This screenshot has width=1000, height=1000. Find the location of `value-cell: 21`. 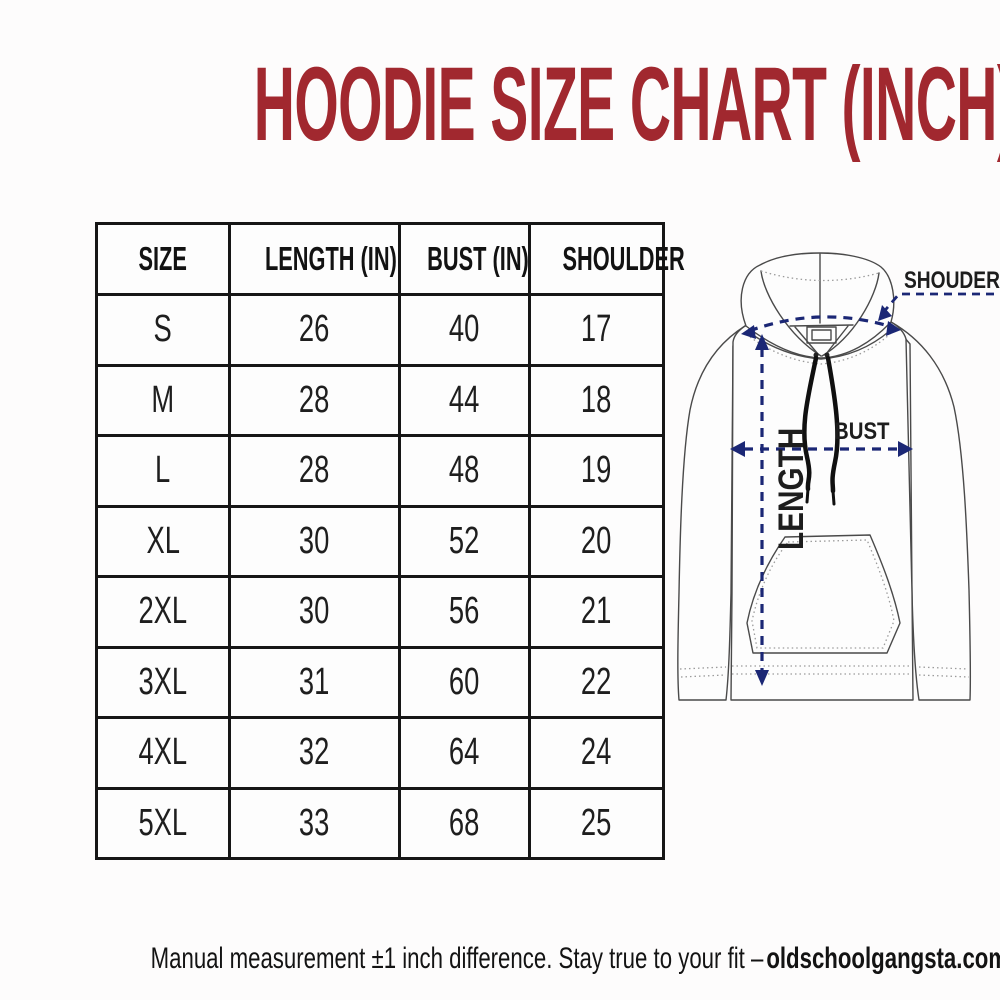

value-cell: 21 is located at coordinates (596, 612).